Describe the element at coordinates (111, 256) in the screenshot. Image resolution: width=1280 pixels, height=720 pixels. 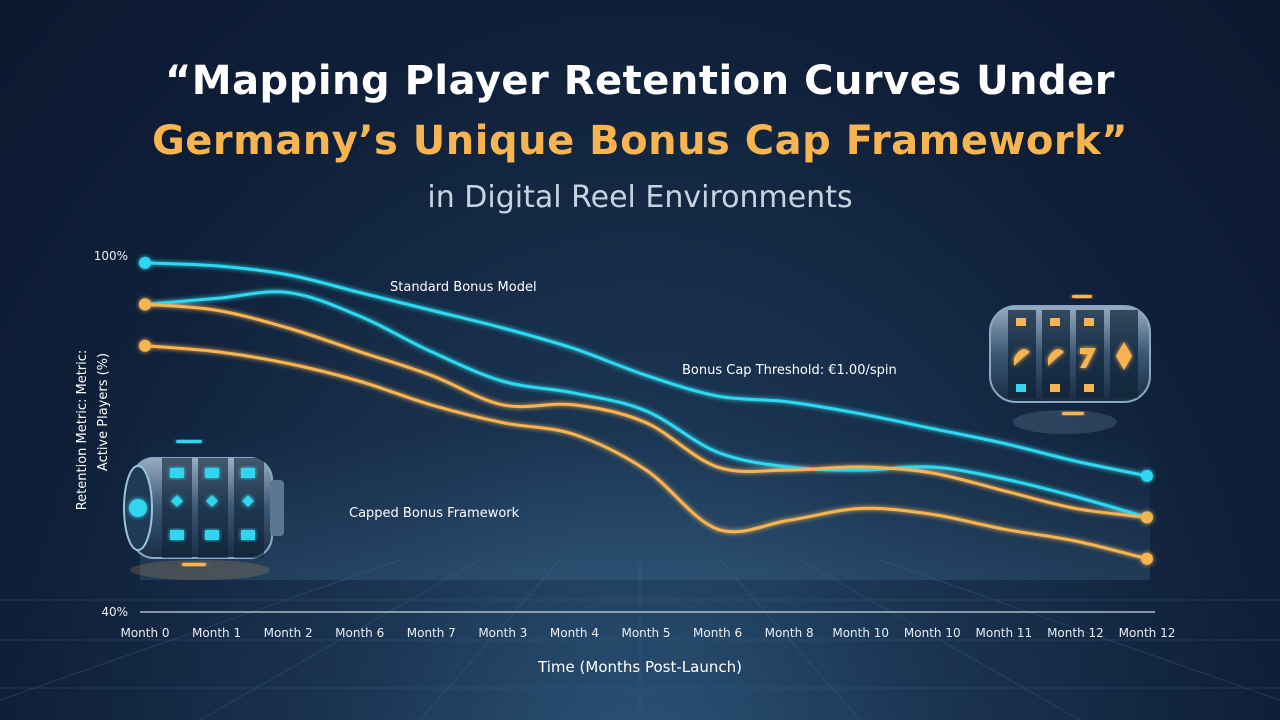
I see `y-tick-100: 100%` at that location.